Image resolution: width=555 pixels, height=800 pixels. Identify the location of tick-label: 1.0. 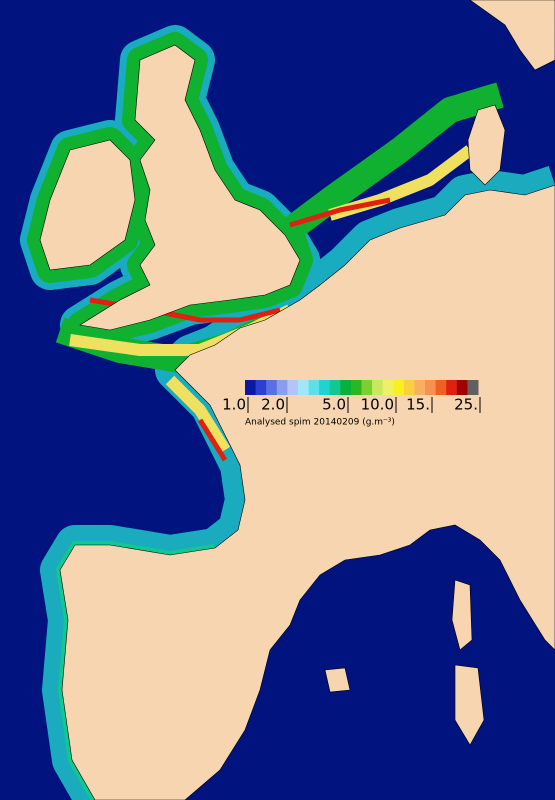
(234, 405).